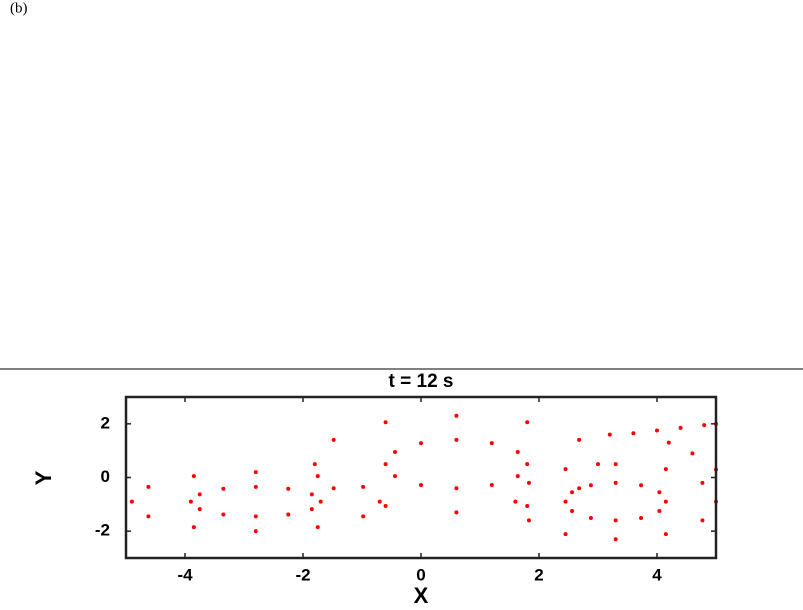 The width and height of the screenshot is (803, 610). I want to click on panel-label: (b), so click(19, 8).